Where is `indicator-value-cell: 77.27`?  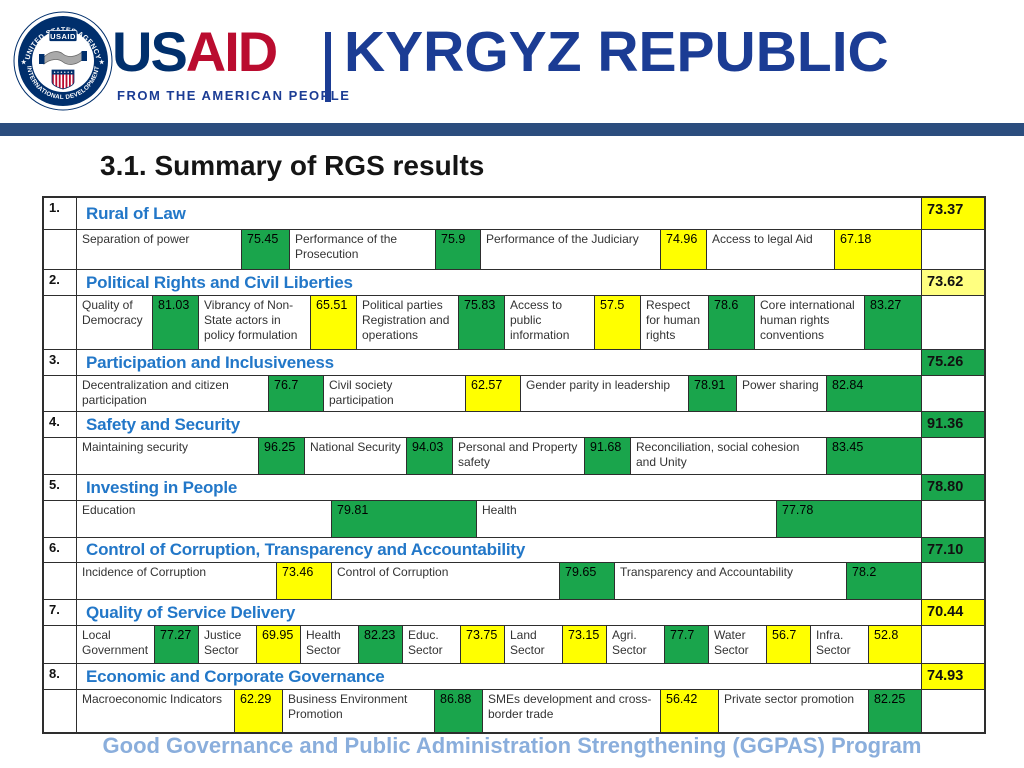 indicator-value-cell: 77.27 is located at coordinates (177, 644).